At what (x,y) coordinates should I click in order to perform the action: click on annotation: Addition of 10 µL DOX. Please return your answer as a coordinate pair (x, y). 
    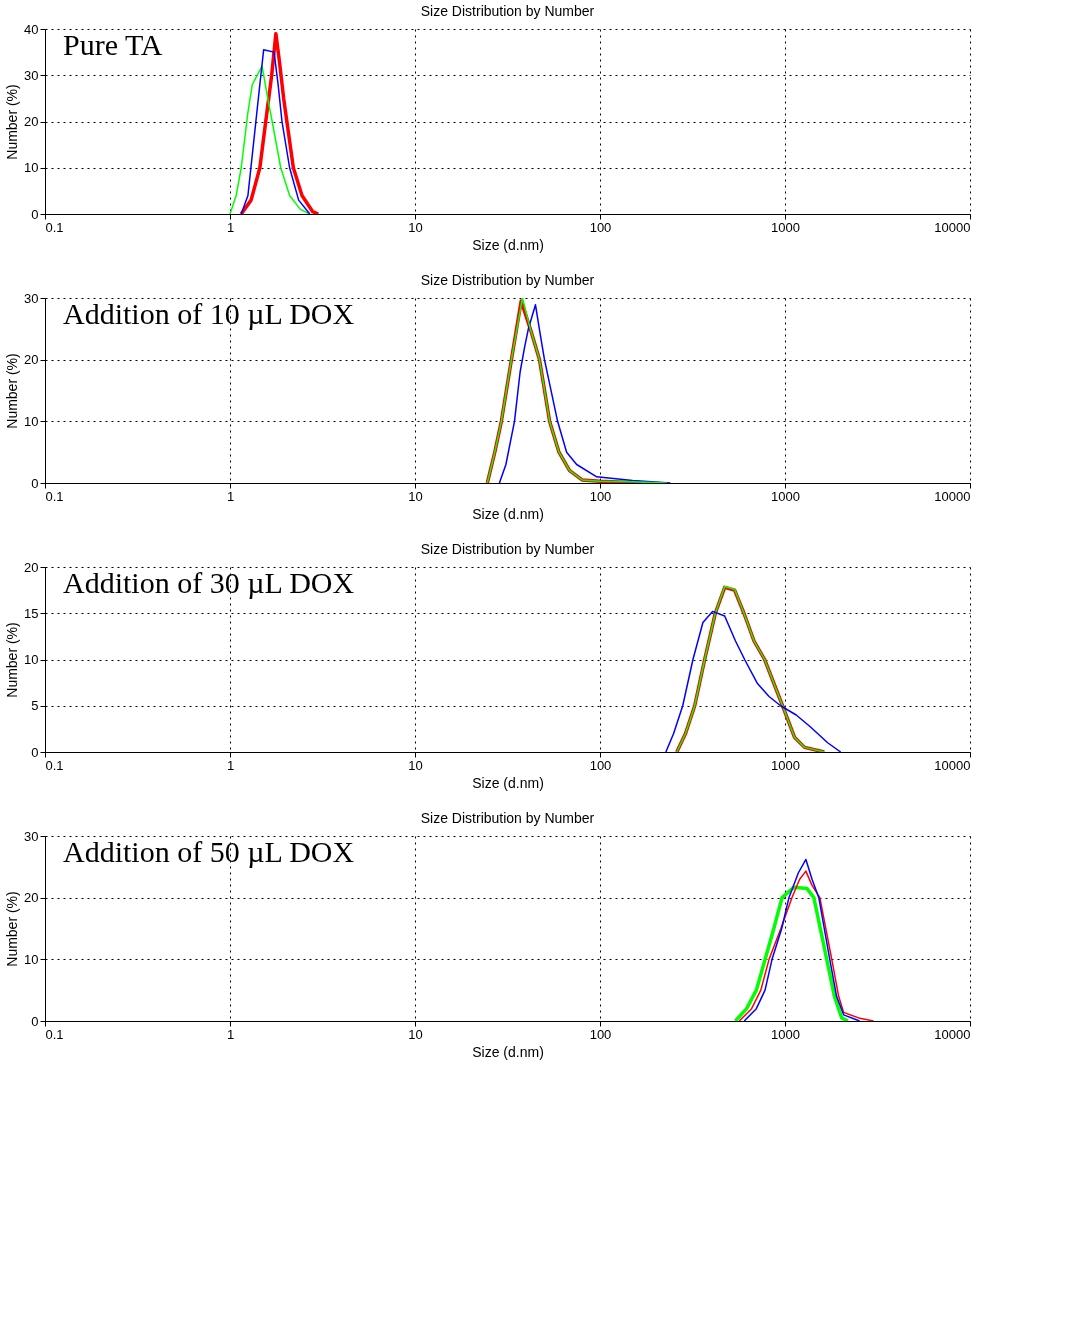
    Looking at the image, I should click on (209, 313).